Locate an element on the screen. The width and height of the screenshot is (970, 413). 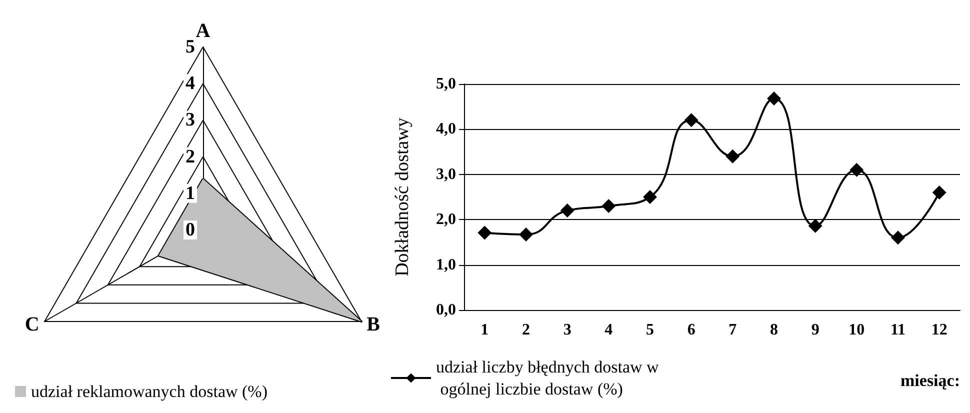
y-axis-title: Dokładność dostawy is located at coordinates (402, 196).